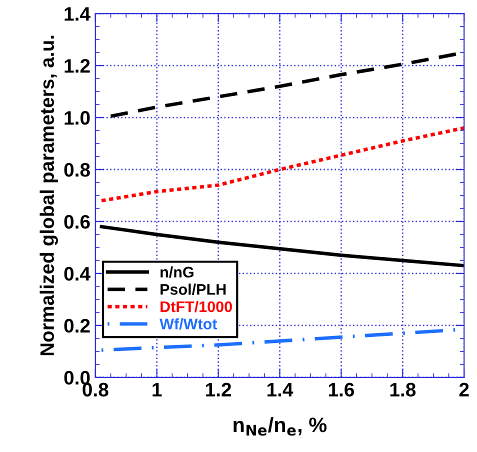  Describe the element at coordinates (196, 306) in the screenshot. I see `legend-label: DtFT/1000` at that location.